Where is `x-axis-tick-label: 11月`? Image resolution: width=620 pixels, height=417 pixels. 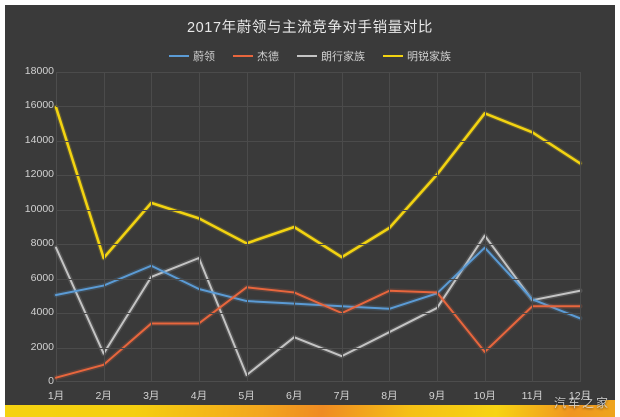 x-axis-tick-label: 11月 is located at coordinates (532, 396).